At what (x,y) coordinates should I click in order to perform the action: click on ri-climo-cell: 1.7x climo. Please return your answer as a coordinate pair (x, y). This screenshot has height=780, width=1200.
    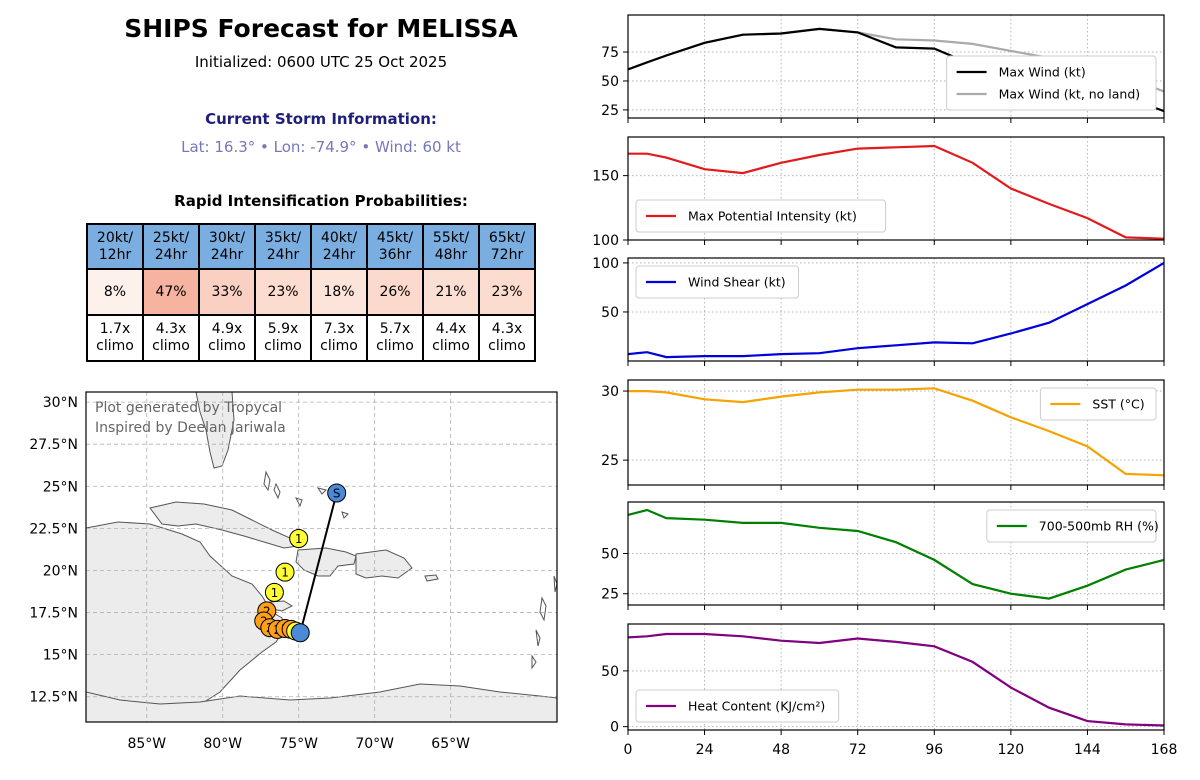
    Looking at the image, I should click on (115, 338).